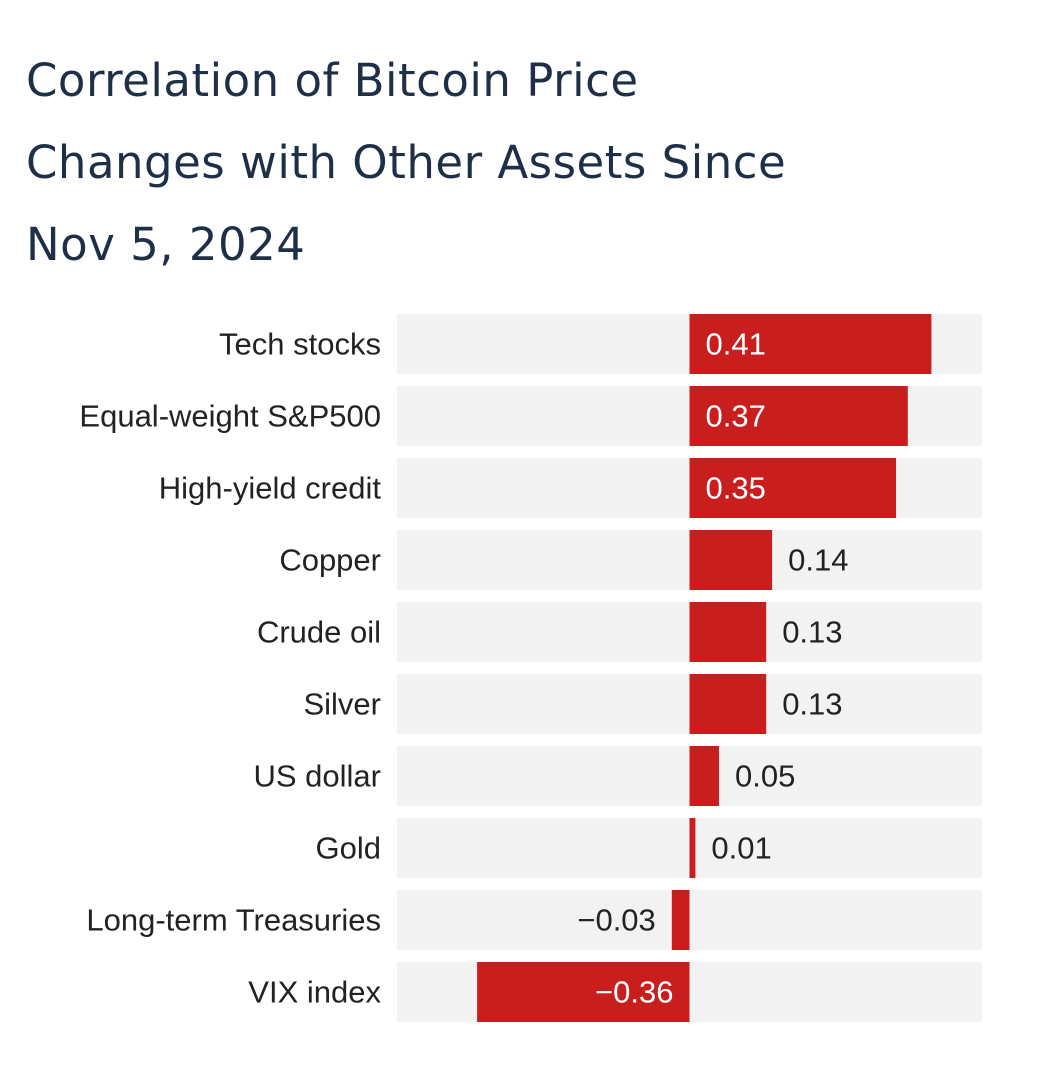 This screenshot has height=1085, width=1061. I want to click on chart-title-line: Nov 5, 2024, so click(166, 244).